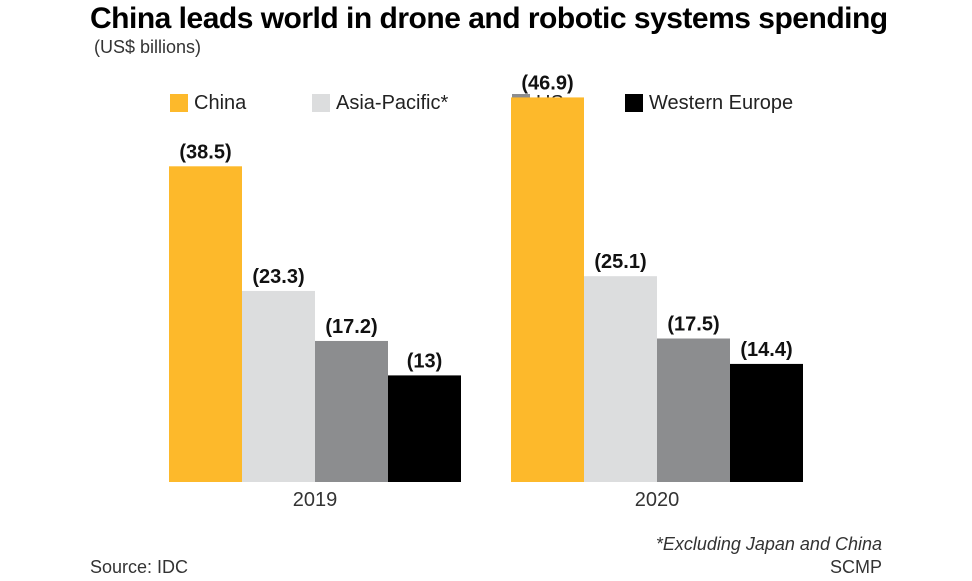 Image resolution: width=972 pixels, height=581 pixels. Describe the element at coordinates (547, 83) in the screenshot. I see `data-label-china-2020: (46.9)` at that location.